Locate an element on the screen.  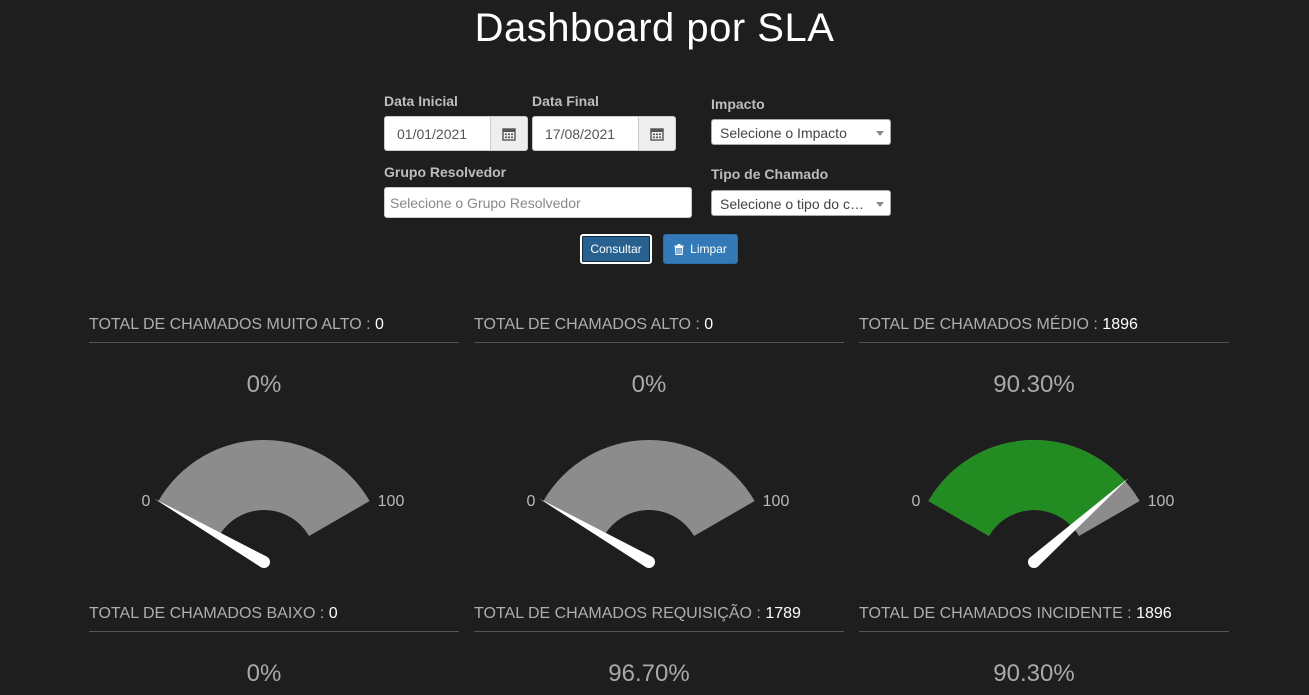
gauge-card-incidente: TOTAL DE CHAMADOS INCIDENTE : 1896 is located at coordinates (1044, 617).